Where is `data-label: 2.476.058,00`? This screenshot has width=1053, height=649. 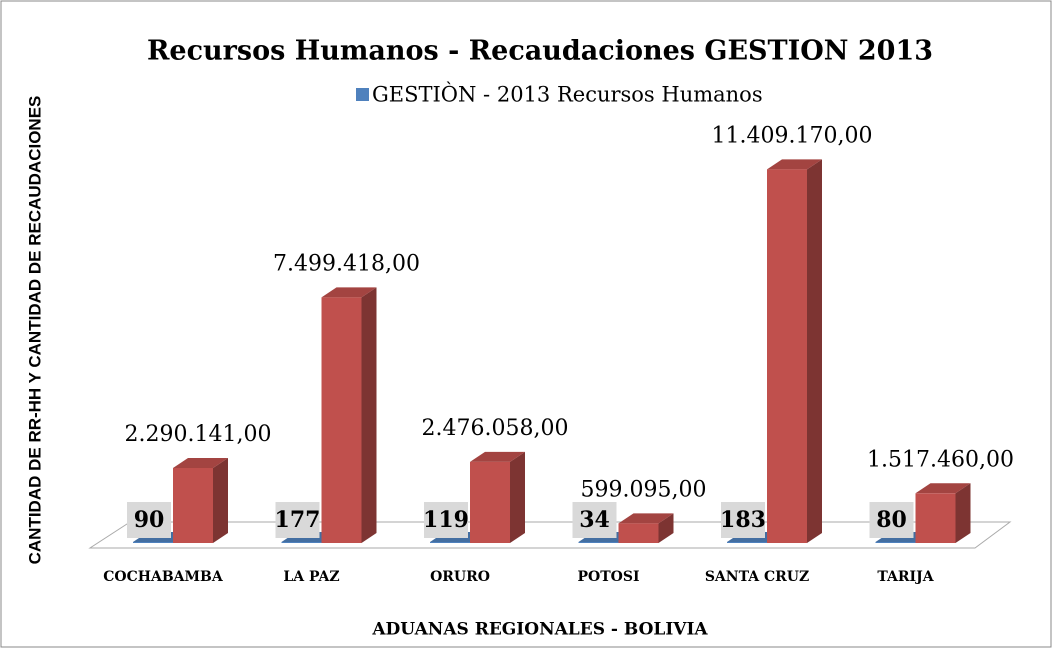
data-label: 2.476.058,00 is located at coordinates (495, 428).